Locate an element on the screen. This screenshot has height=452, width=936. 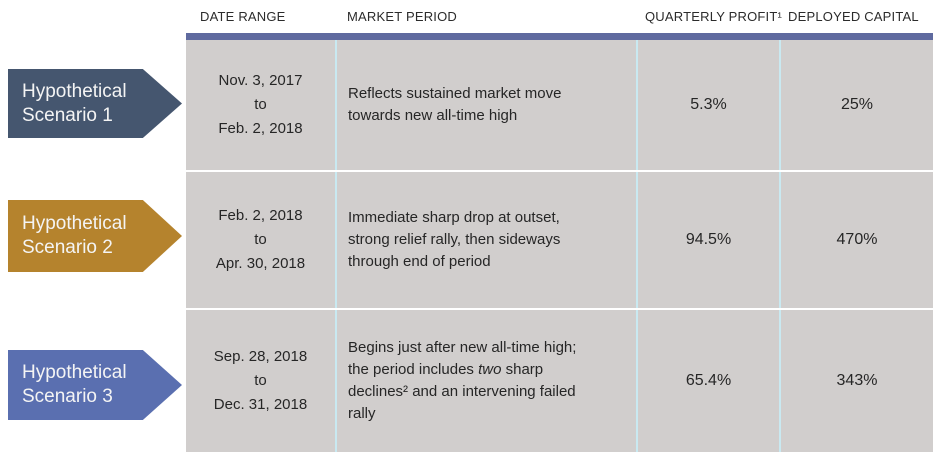
date-range-cell: Sep. 28, 2018 to Dec. 31, 2018 is located at coordinates (261, 381).